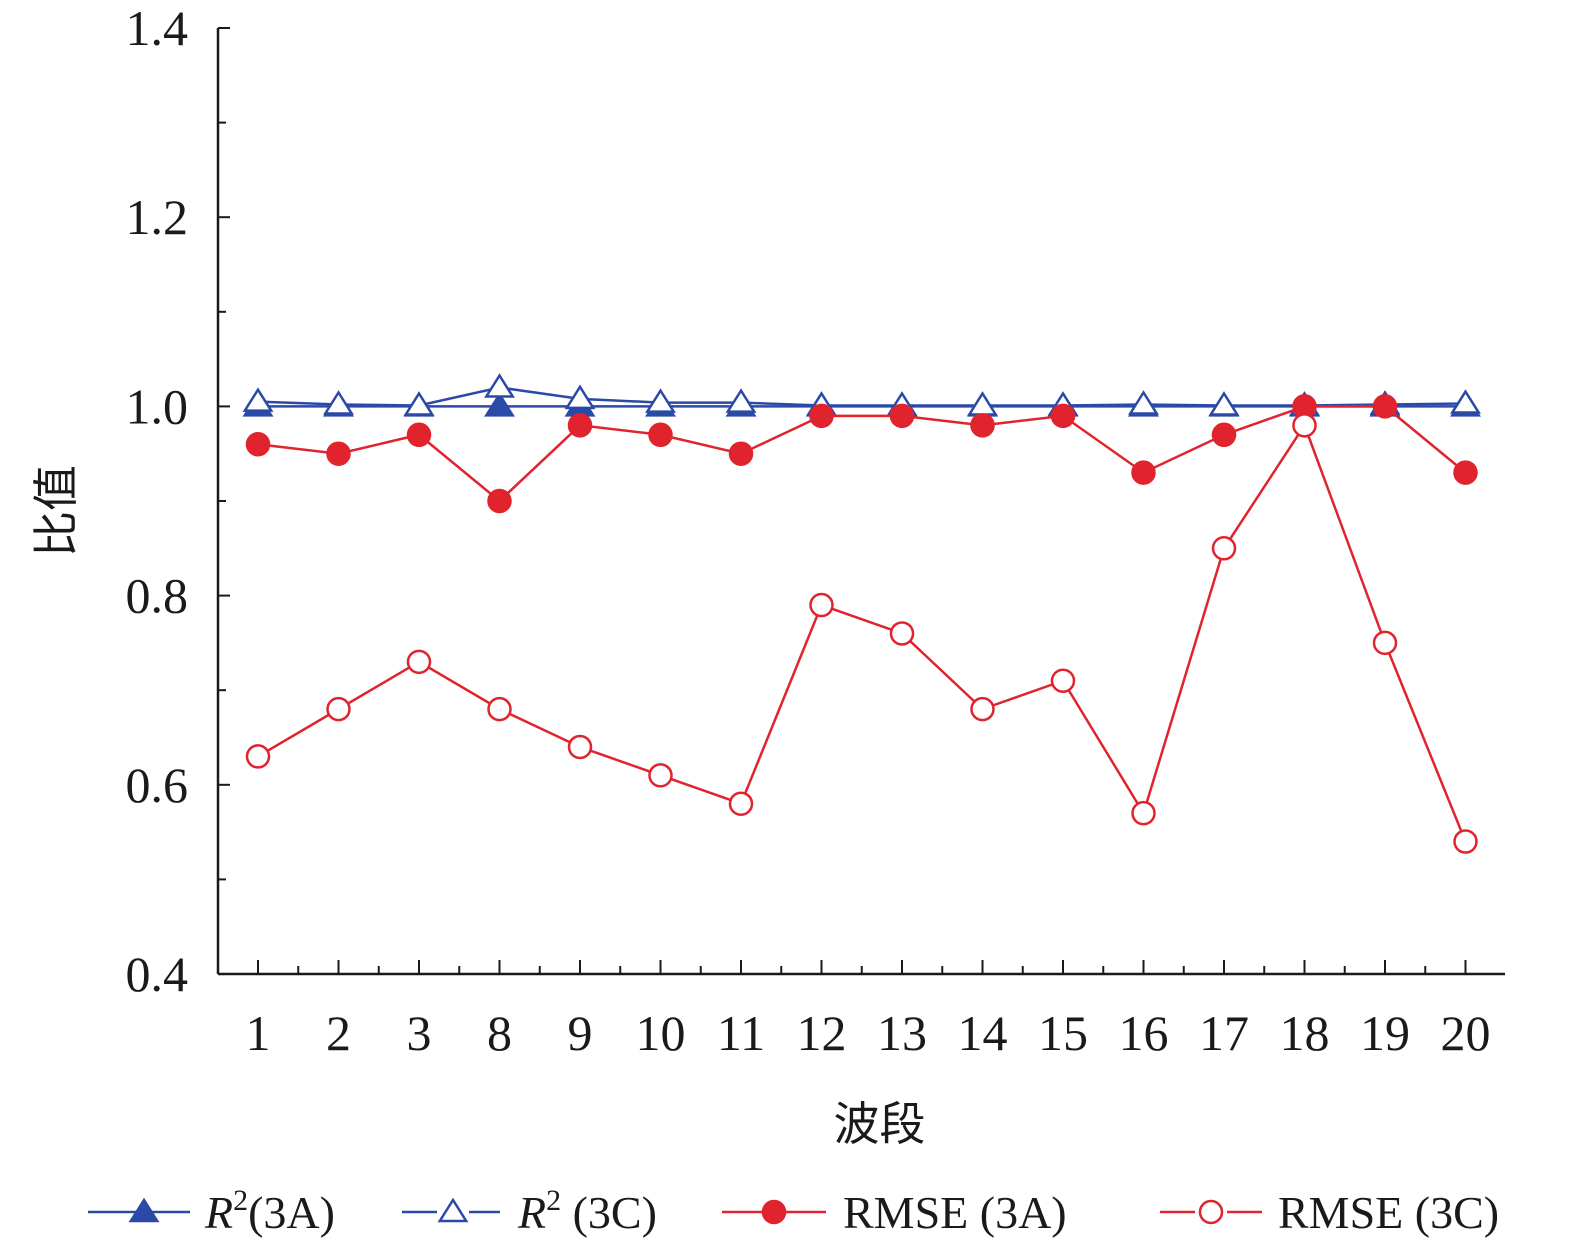 This screenshot has width=1575, height=1257. I want to click on x-axis-title: 波段, so click(880, 1124).